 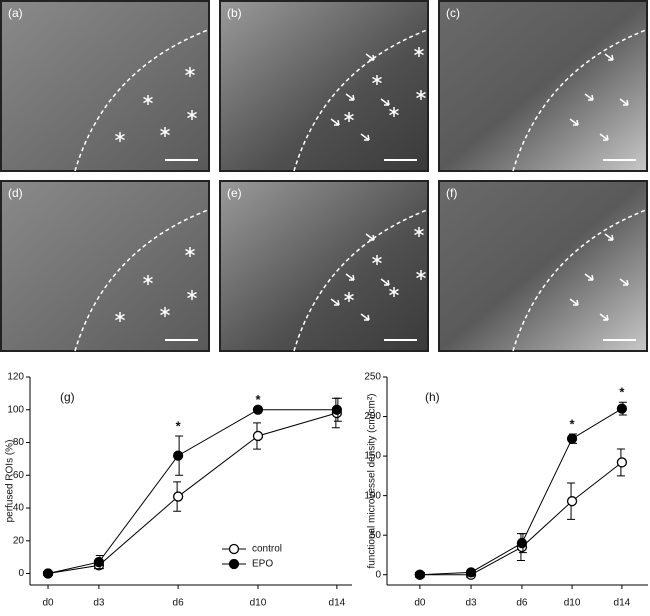 I want to click on y-tick-label: 40, so click(x=19, y=508).